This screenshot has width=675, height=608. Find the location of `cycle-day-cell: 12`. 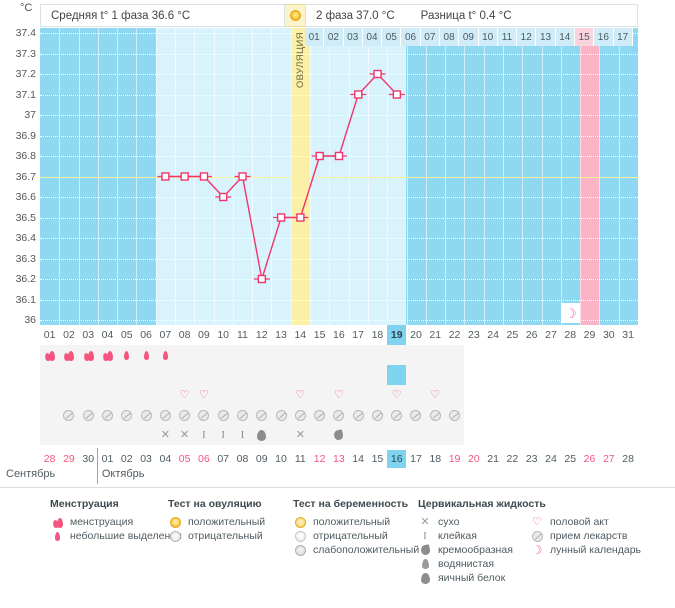

cycle-day-cell: 12 is located at coordinates (261, 335).